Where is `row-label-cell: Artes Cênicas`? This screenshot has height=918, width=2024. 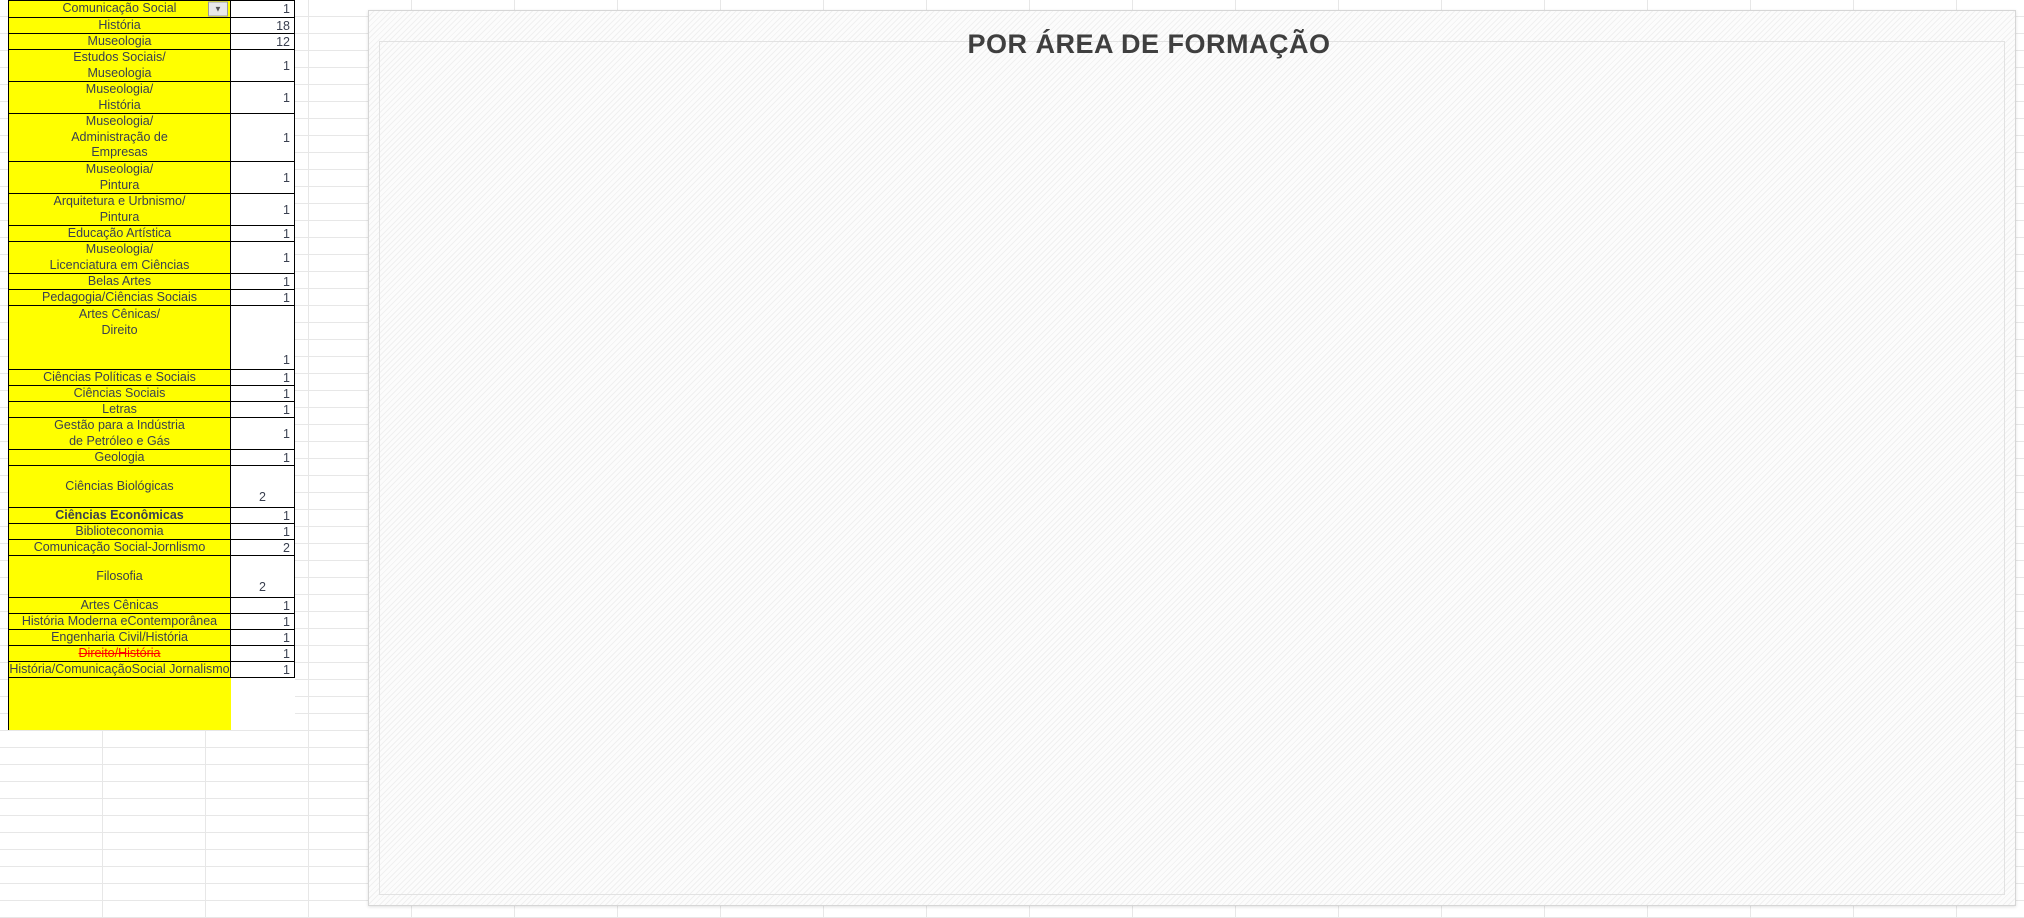 row-label-cell: Artes Cênicas is located at coordinates (120, 605).